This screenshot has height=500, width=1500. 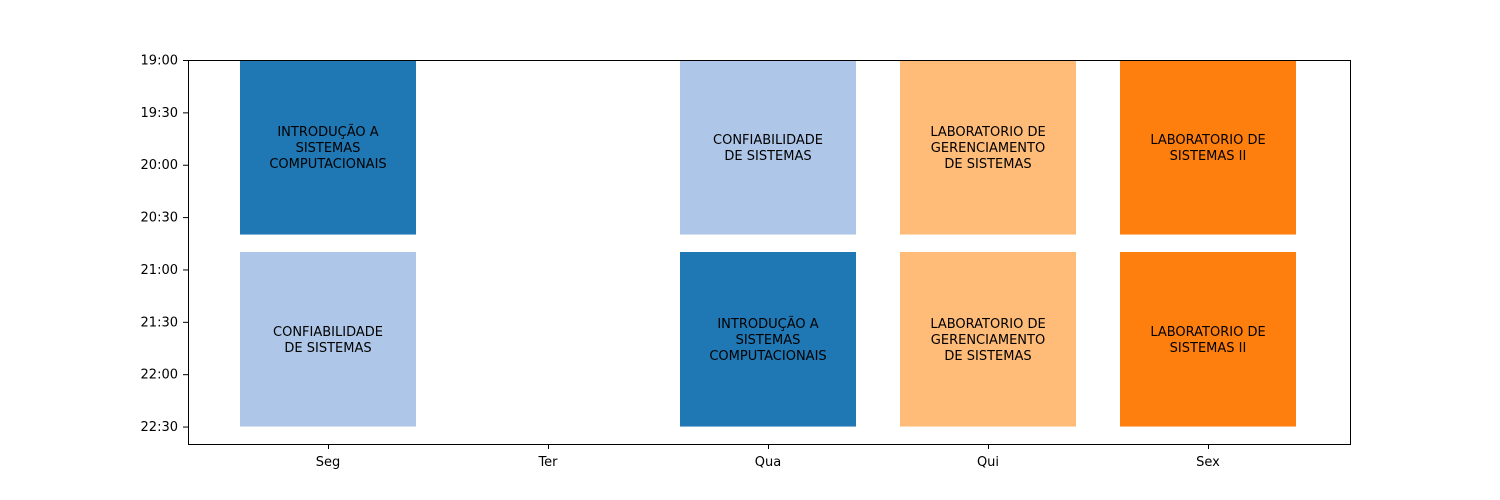 What do you see at coordinates (159, 427) in the screenshot?
I see `y-tick-label: 22:30` at bounding box center [159, 427].